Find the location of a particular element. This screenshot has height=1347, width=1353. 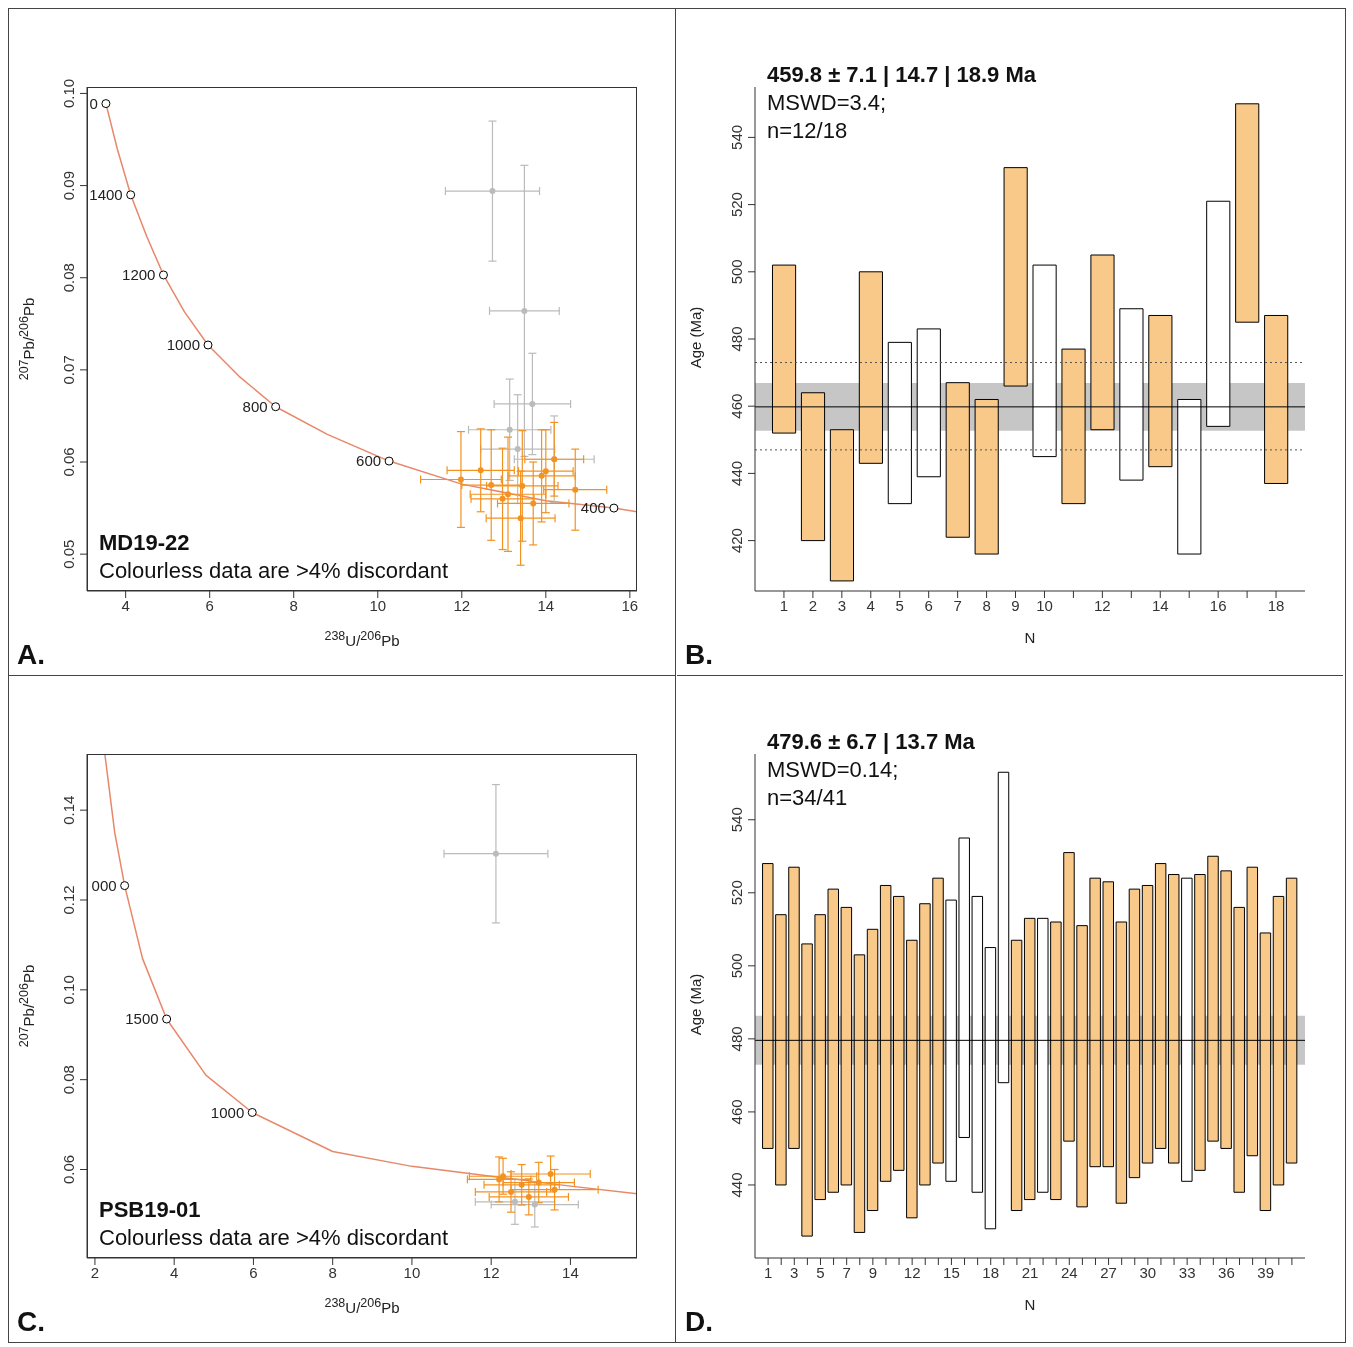

text: C. is located at coordinates (31, 1322).